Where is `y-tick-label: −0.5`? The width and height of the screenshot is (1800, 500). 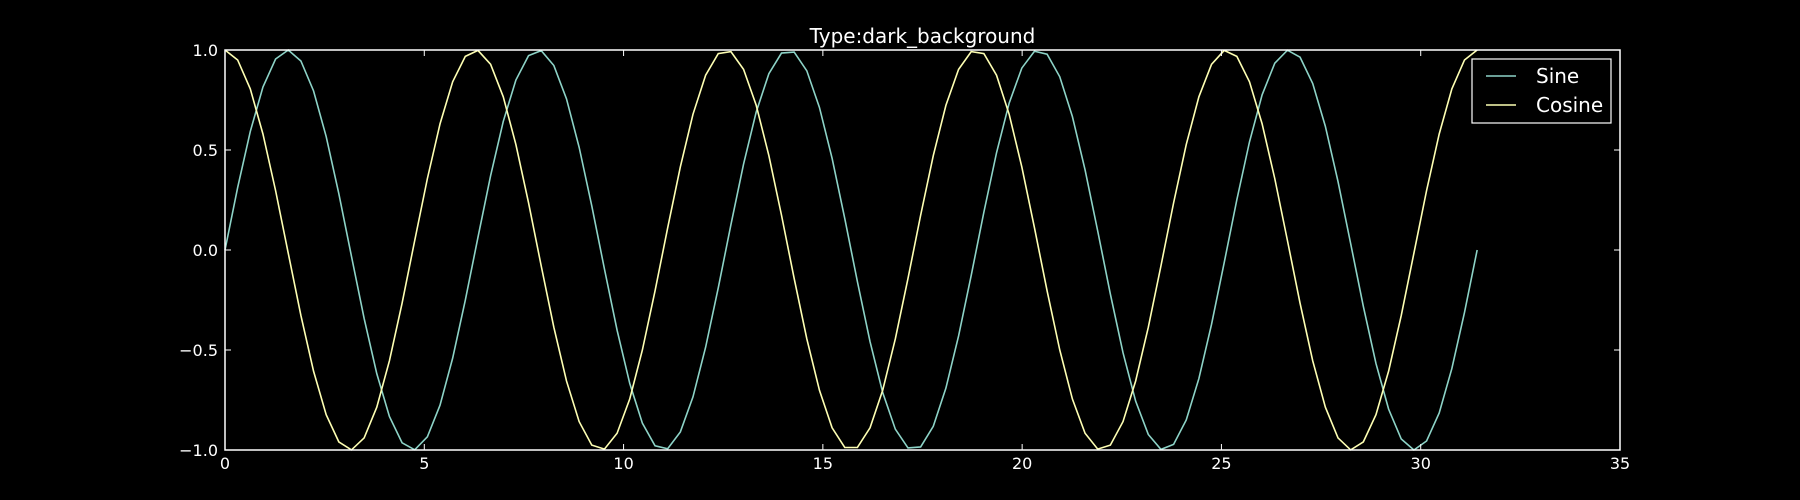
y-tick-label: −0.5 is located at coordinates (198, 350).